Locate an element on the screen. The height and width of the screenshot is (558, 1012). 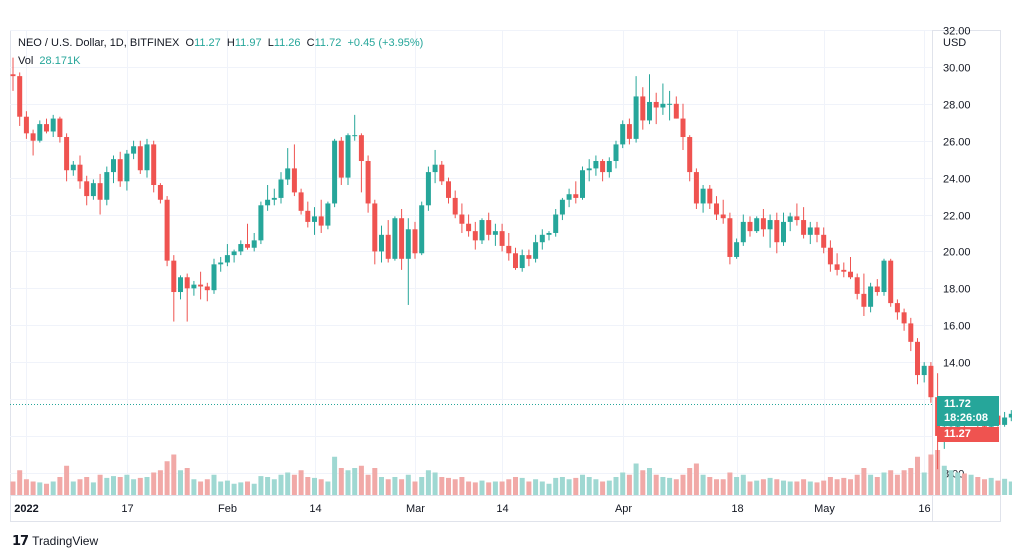
x-tick-label-9: 16 is located at coordinates (924, 509).